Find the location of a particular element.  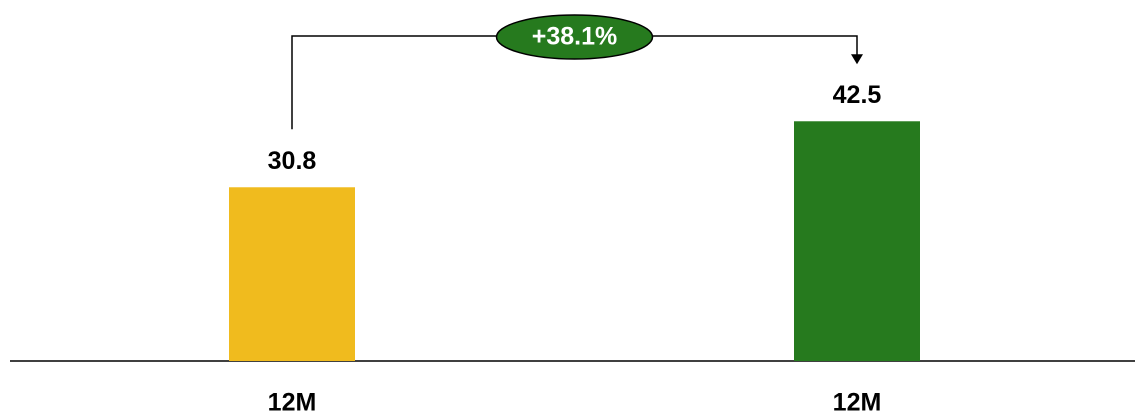

annotation-badge is located at coordinates (574, 37).